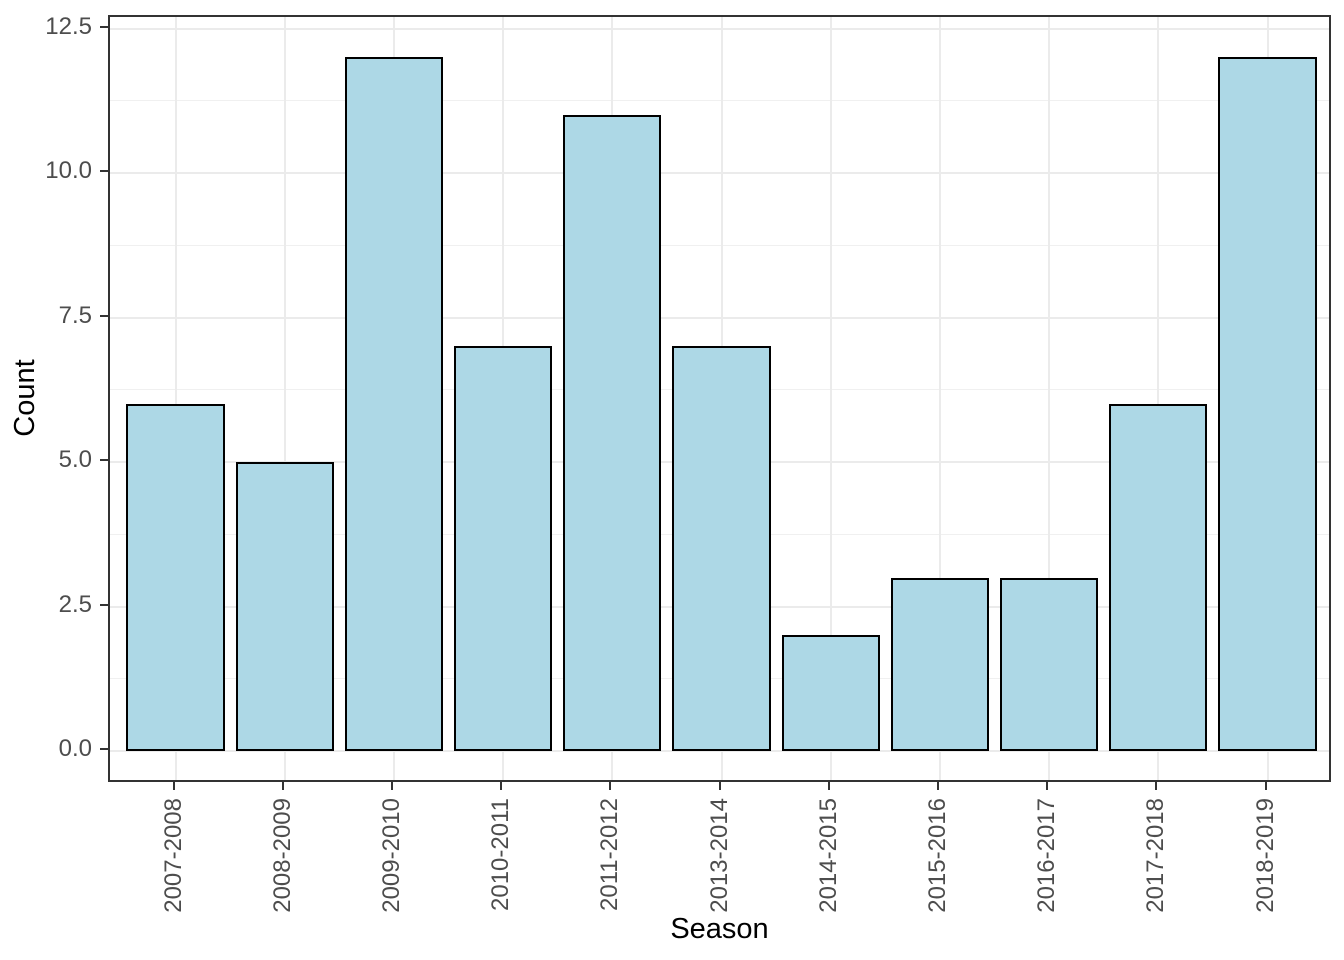 The height and width of the screenshot is (960, 1344). I want to click on y-tick-label: 12.5, so click(68, 26).